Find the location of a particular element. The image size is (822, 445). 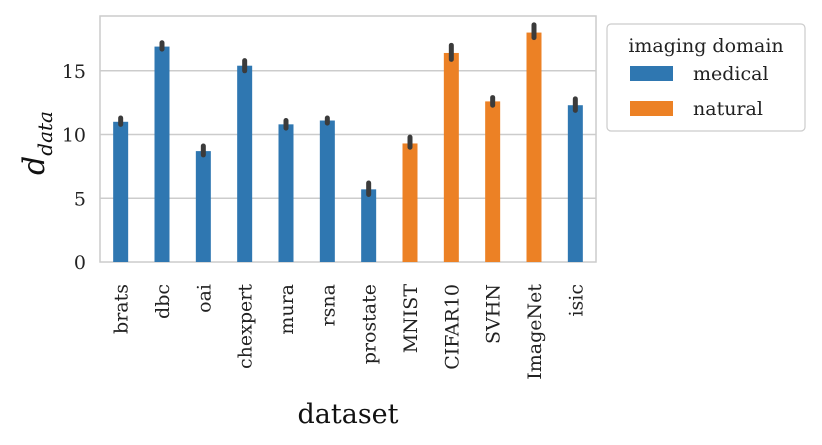

y-tick-label: 5 is located at coordinates (80, 199).